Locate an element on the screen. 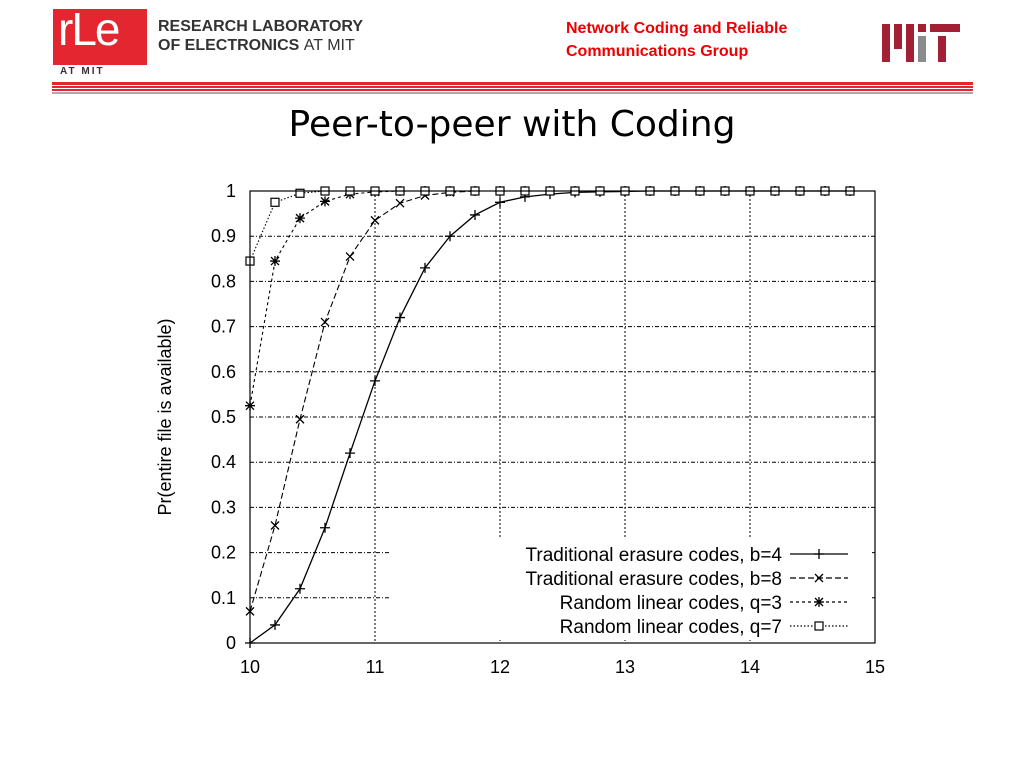 The image size is (1024, 768). y-tick-label: 0.7 is located at coordinates (223, 327).